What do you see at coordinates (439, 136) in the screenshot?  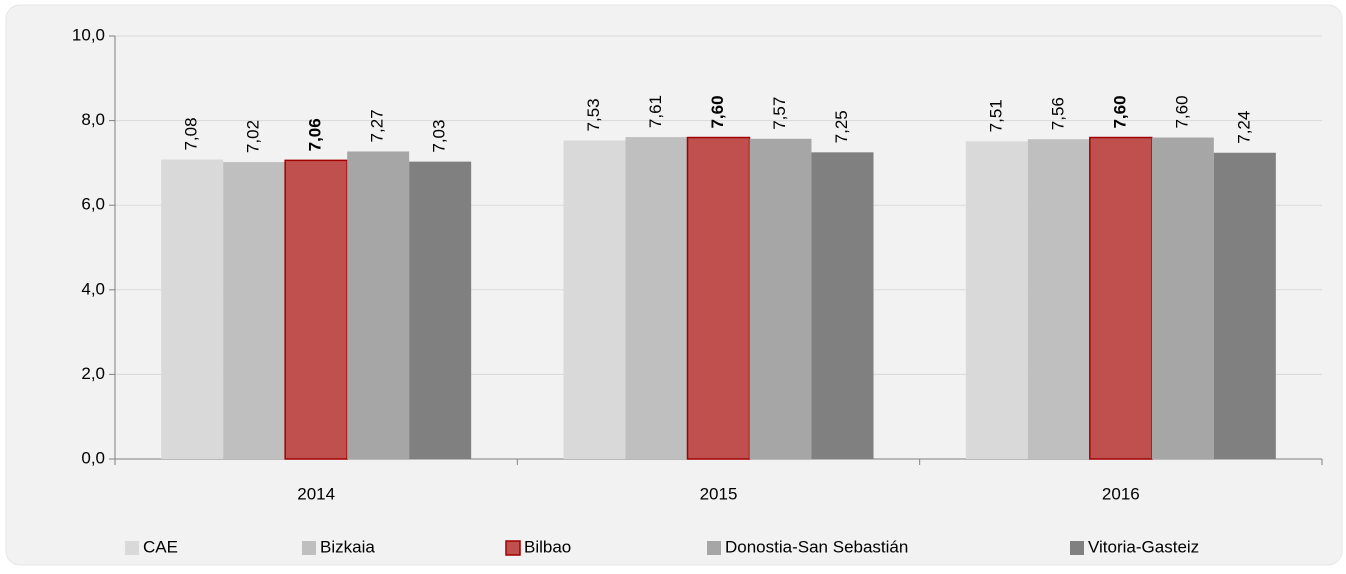 I see `value-label: 7,03` at bounding box center [439, 136].